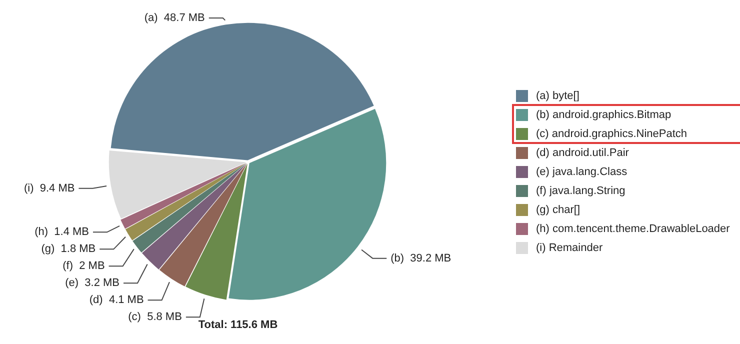 This screenshot has height=344, width=740. I want to click on data-label: (h) 1.4 MB, so click(61, 232).